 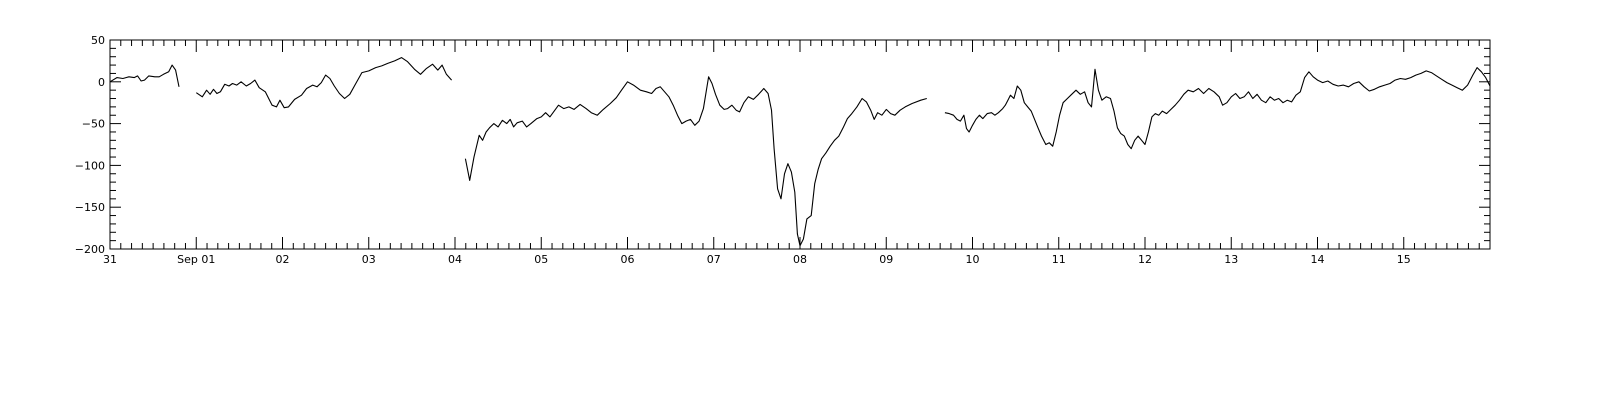 I want to click on x-tick-label: 05, so click(x=541, y=259).